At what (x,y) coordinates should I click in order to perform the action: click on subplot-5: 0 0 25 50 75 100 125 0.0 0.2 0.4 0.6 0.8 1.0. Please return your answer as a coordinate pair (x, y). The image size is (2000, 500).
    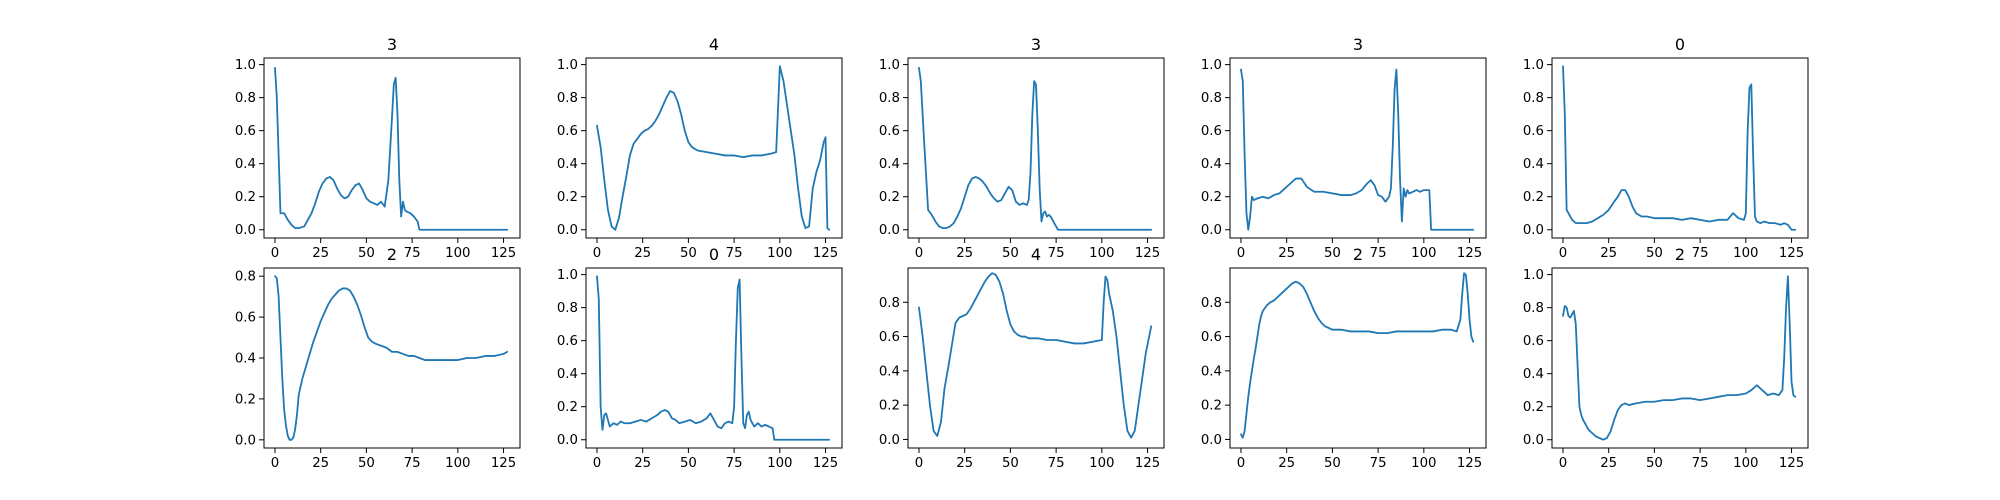
    Looking at the image, I should click on (1666, 148).